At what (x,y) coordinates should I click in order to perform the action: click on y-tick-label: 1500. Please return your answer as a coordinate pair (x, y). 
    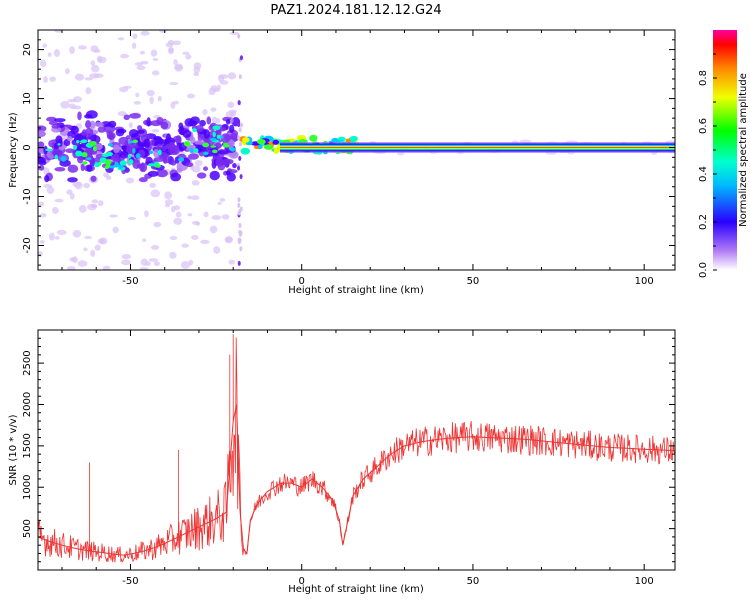
    Looking at the image, I should click on (27, 445).